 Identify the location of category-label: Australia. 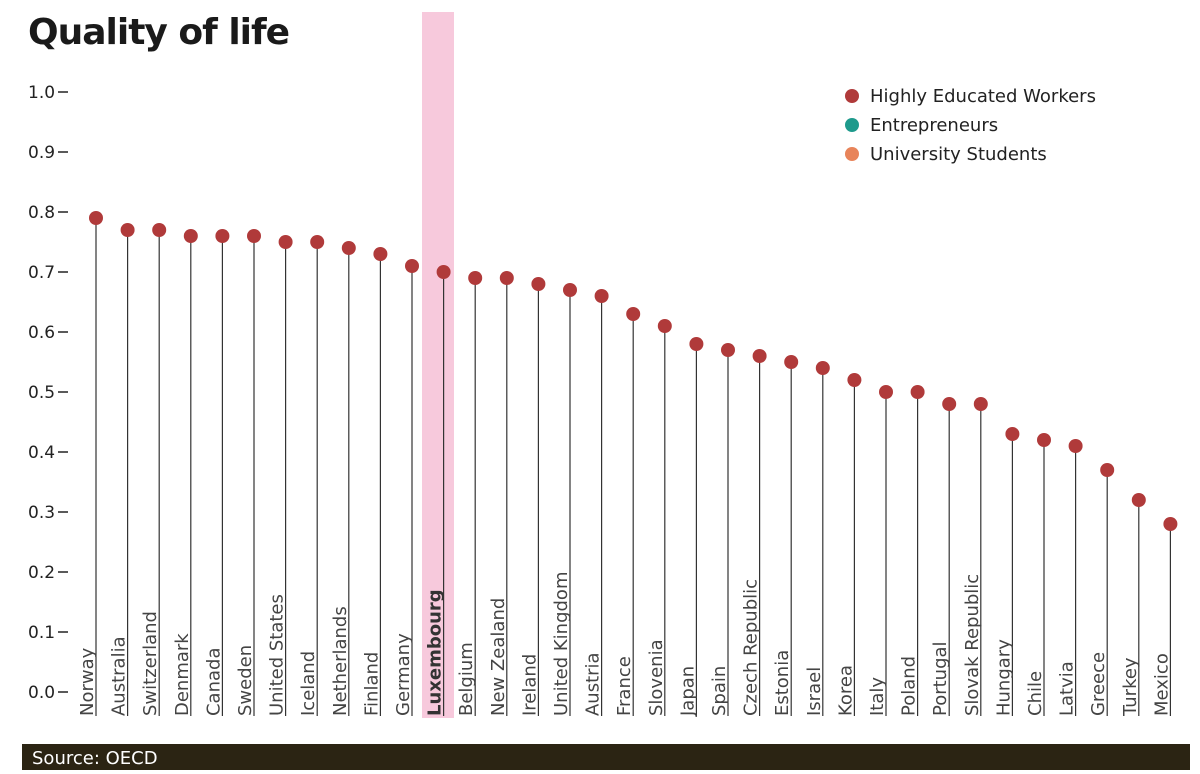
(119, 676).